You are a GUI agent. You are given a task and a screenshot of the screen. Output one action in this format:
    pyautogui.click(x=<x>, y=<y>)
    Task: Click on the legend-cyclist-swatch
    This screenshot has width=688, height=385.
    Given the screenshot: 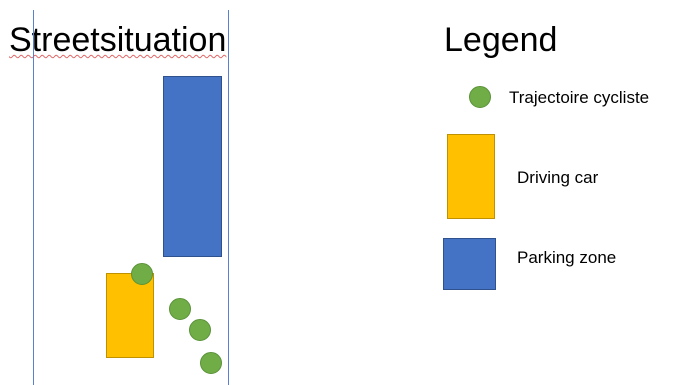 What is the action you would take?
    pyautogui.click(x=480, y=97)
    